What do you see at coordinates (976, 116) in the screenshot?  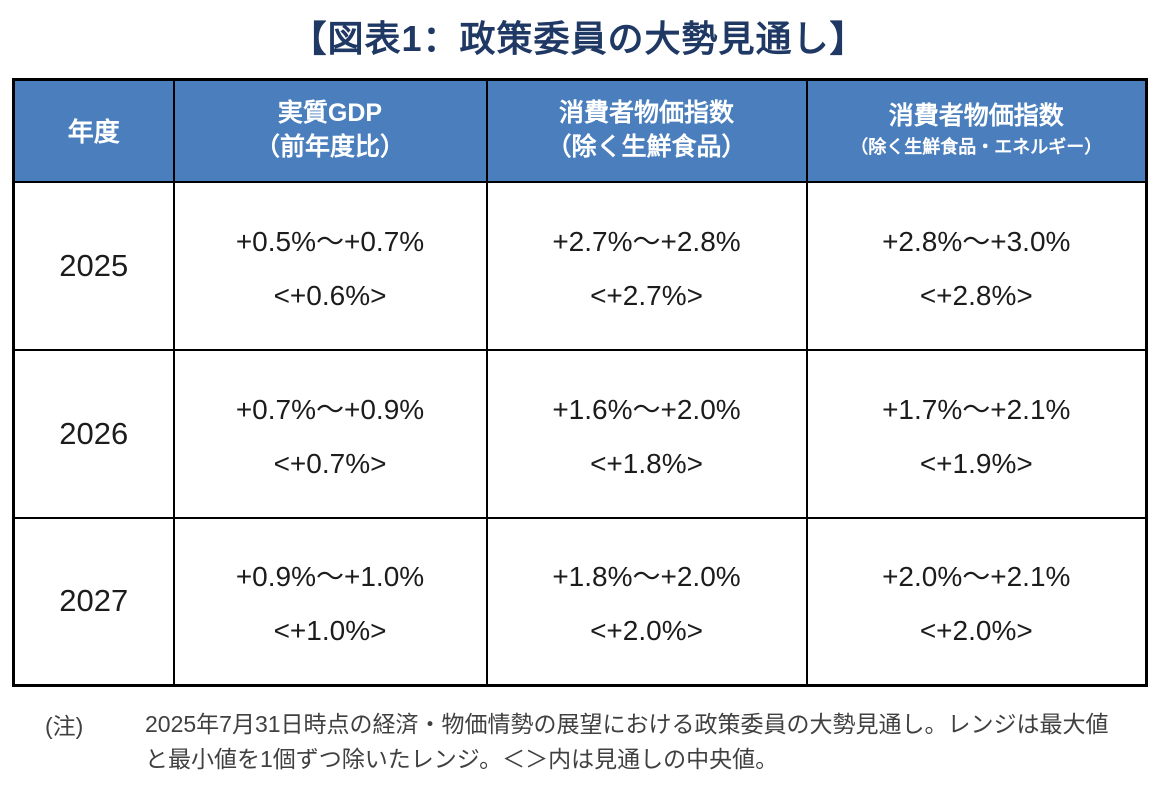 I see `header-cpi-ex-fresh-energy-title: 消費者物価指数` at bounding box center [976, 116].